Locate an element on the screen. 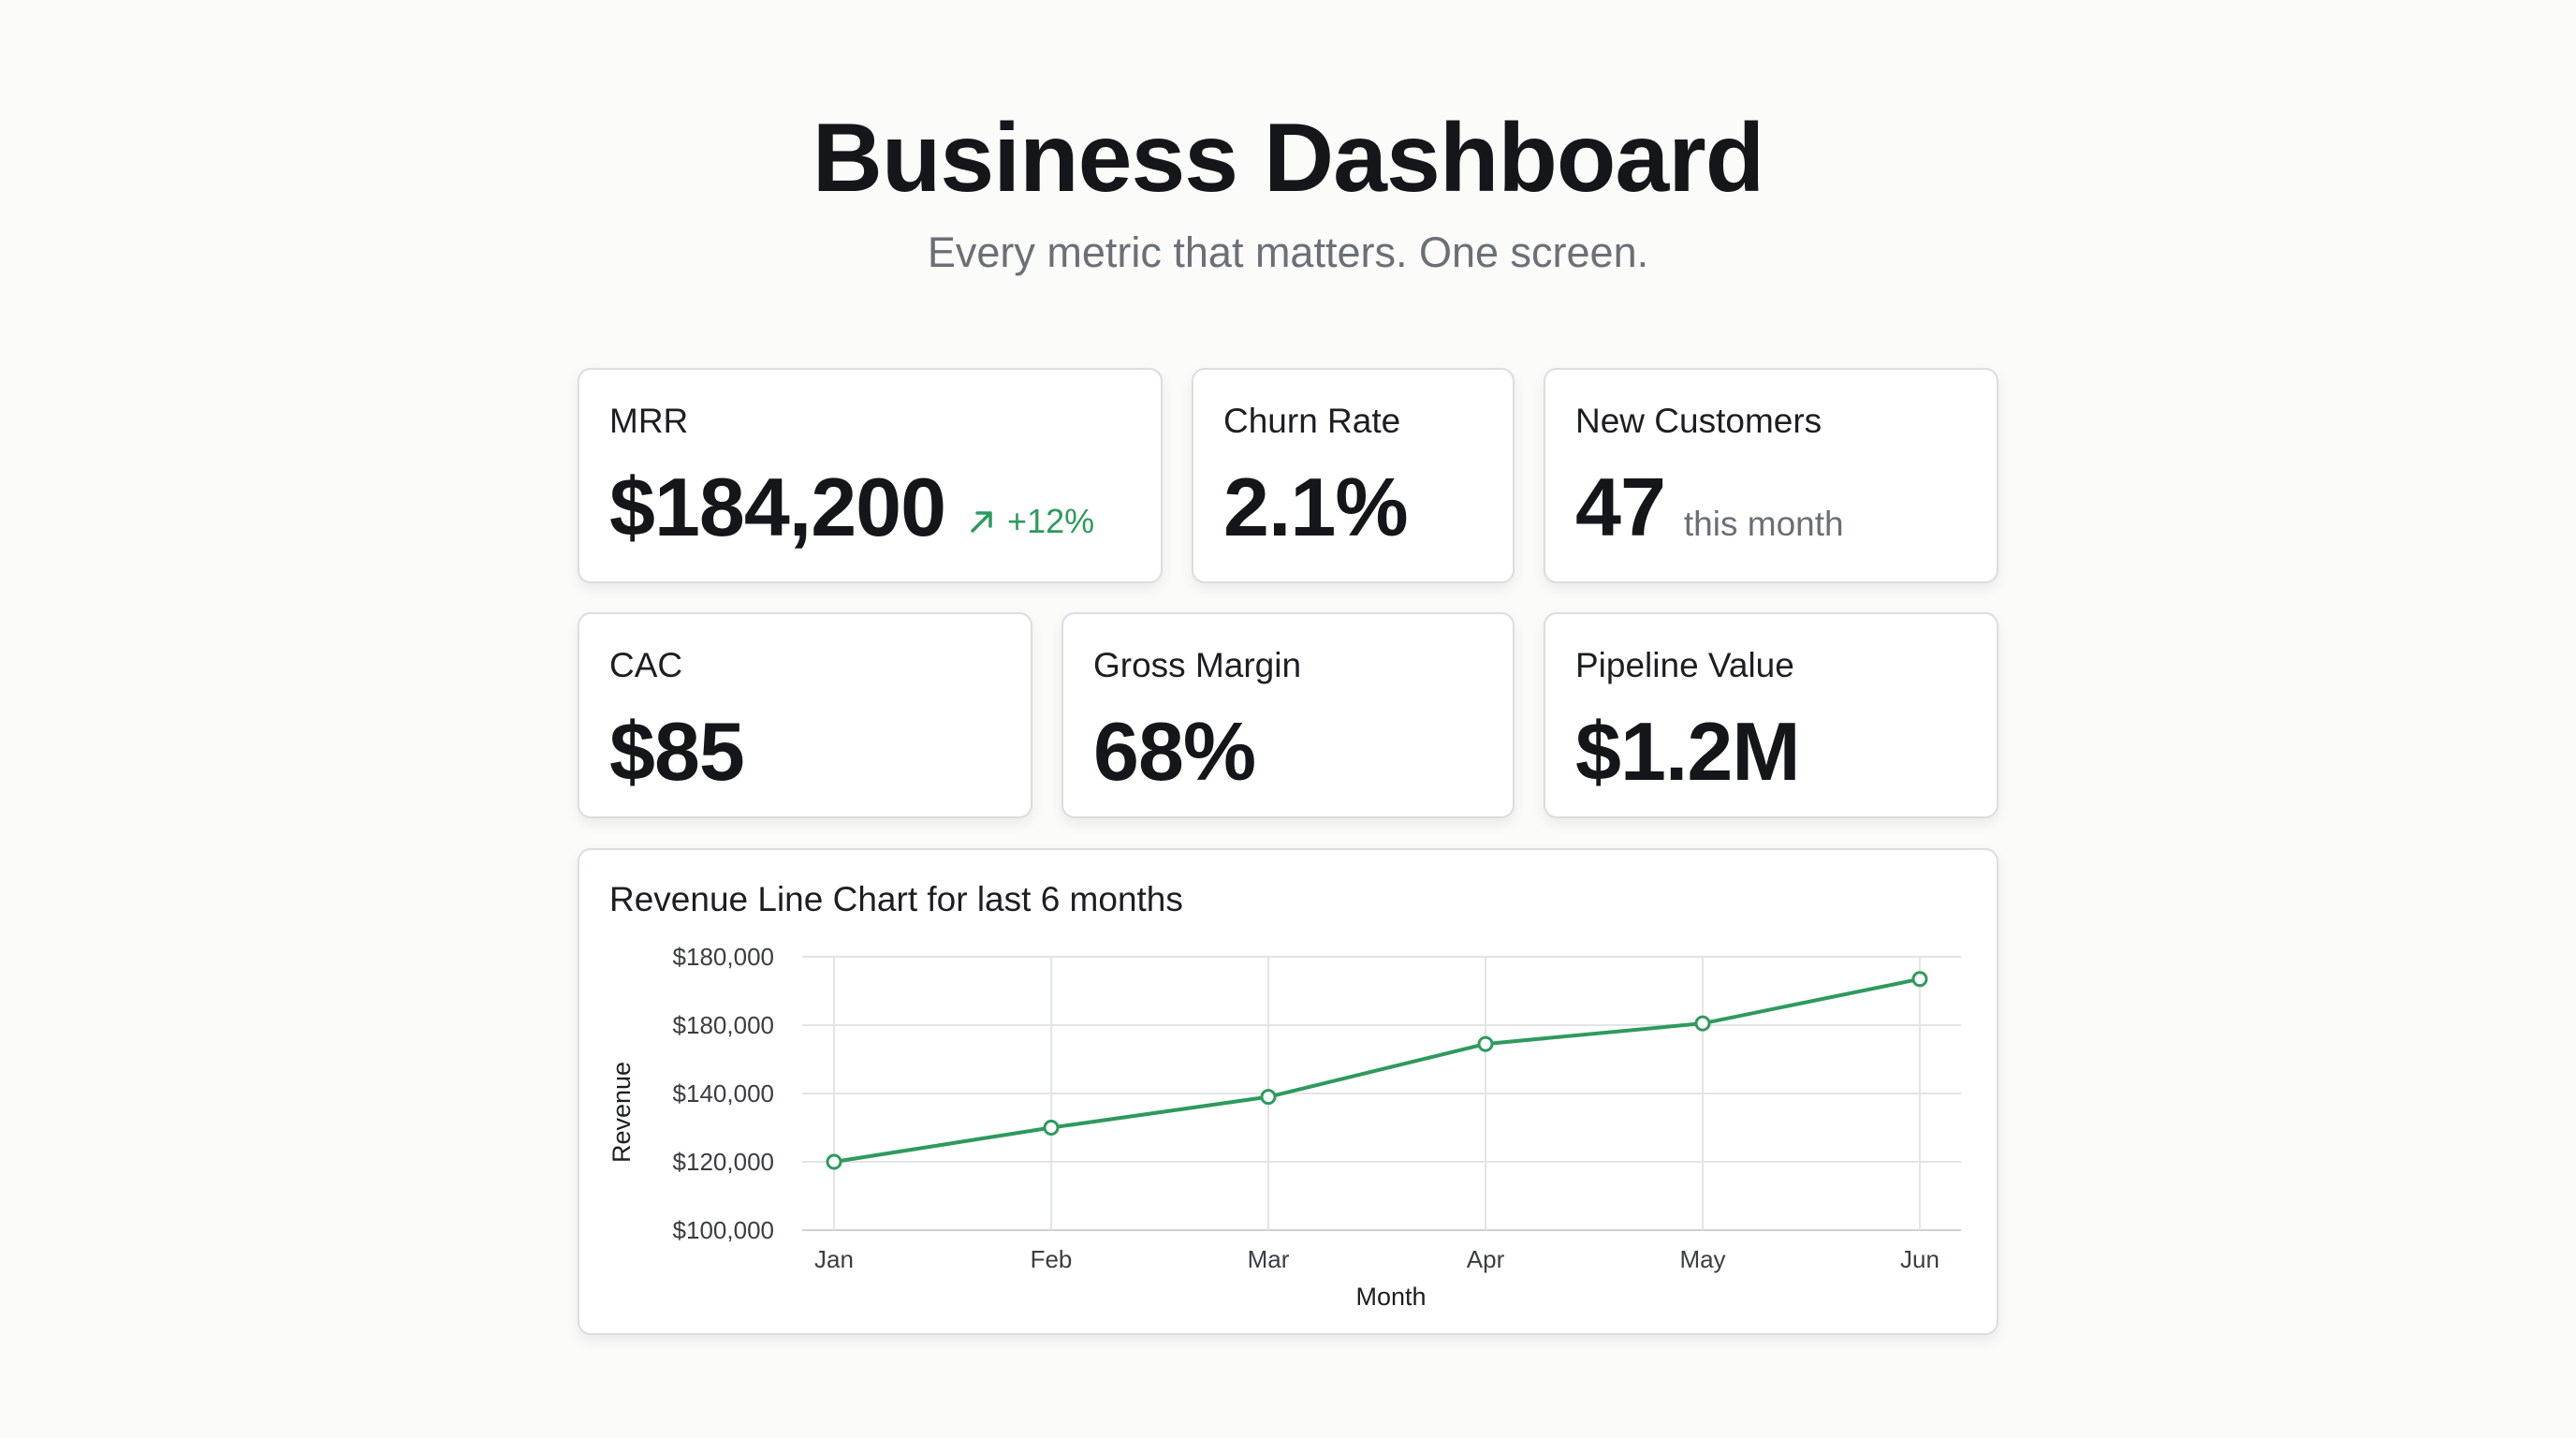 This screenshot has width=2576, height=1438. kpi-card-churn-rate: Churn Rate 2.1% is located at coordinates (1353, 475).